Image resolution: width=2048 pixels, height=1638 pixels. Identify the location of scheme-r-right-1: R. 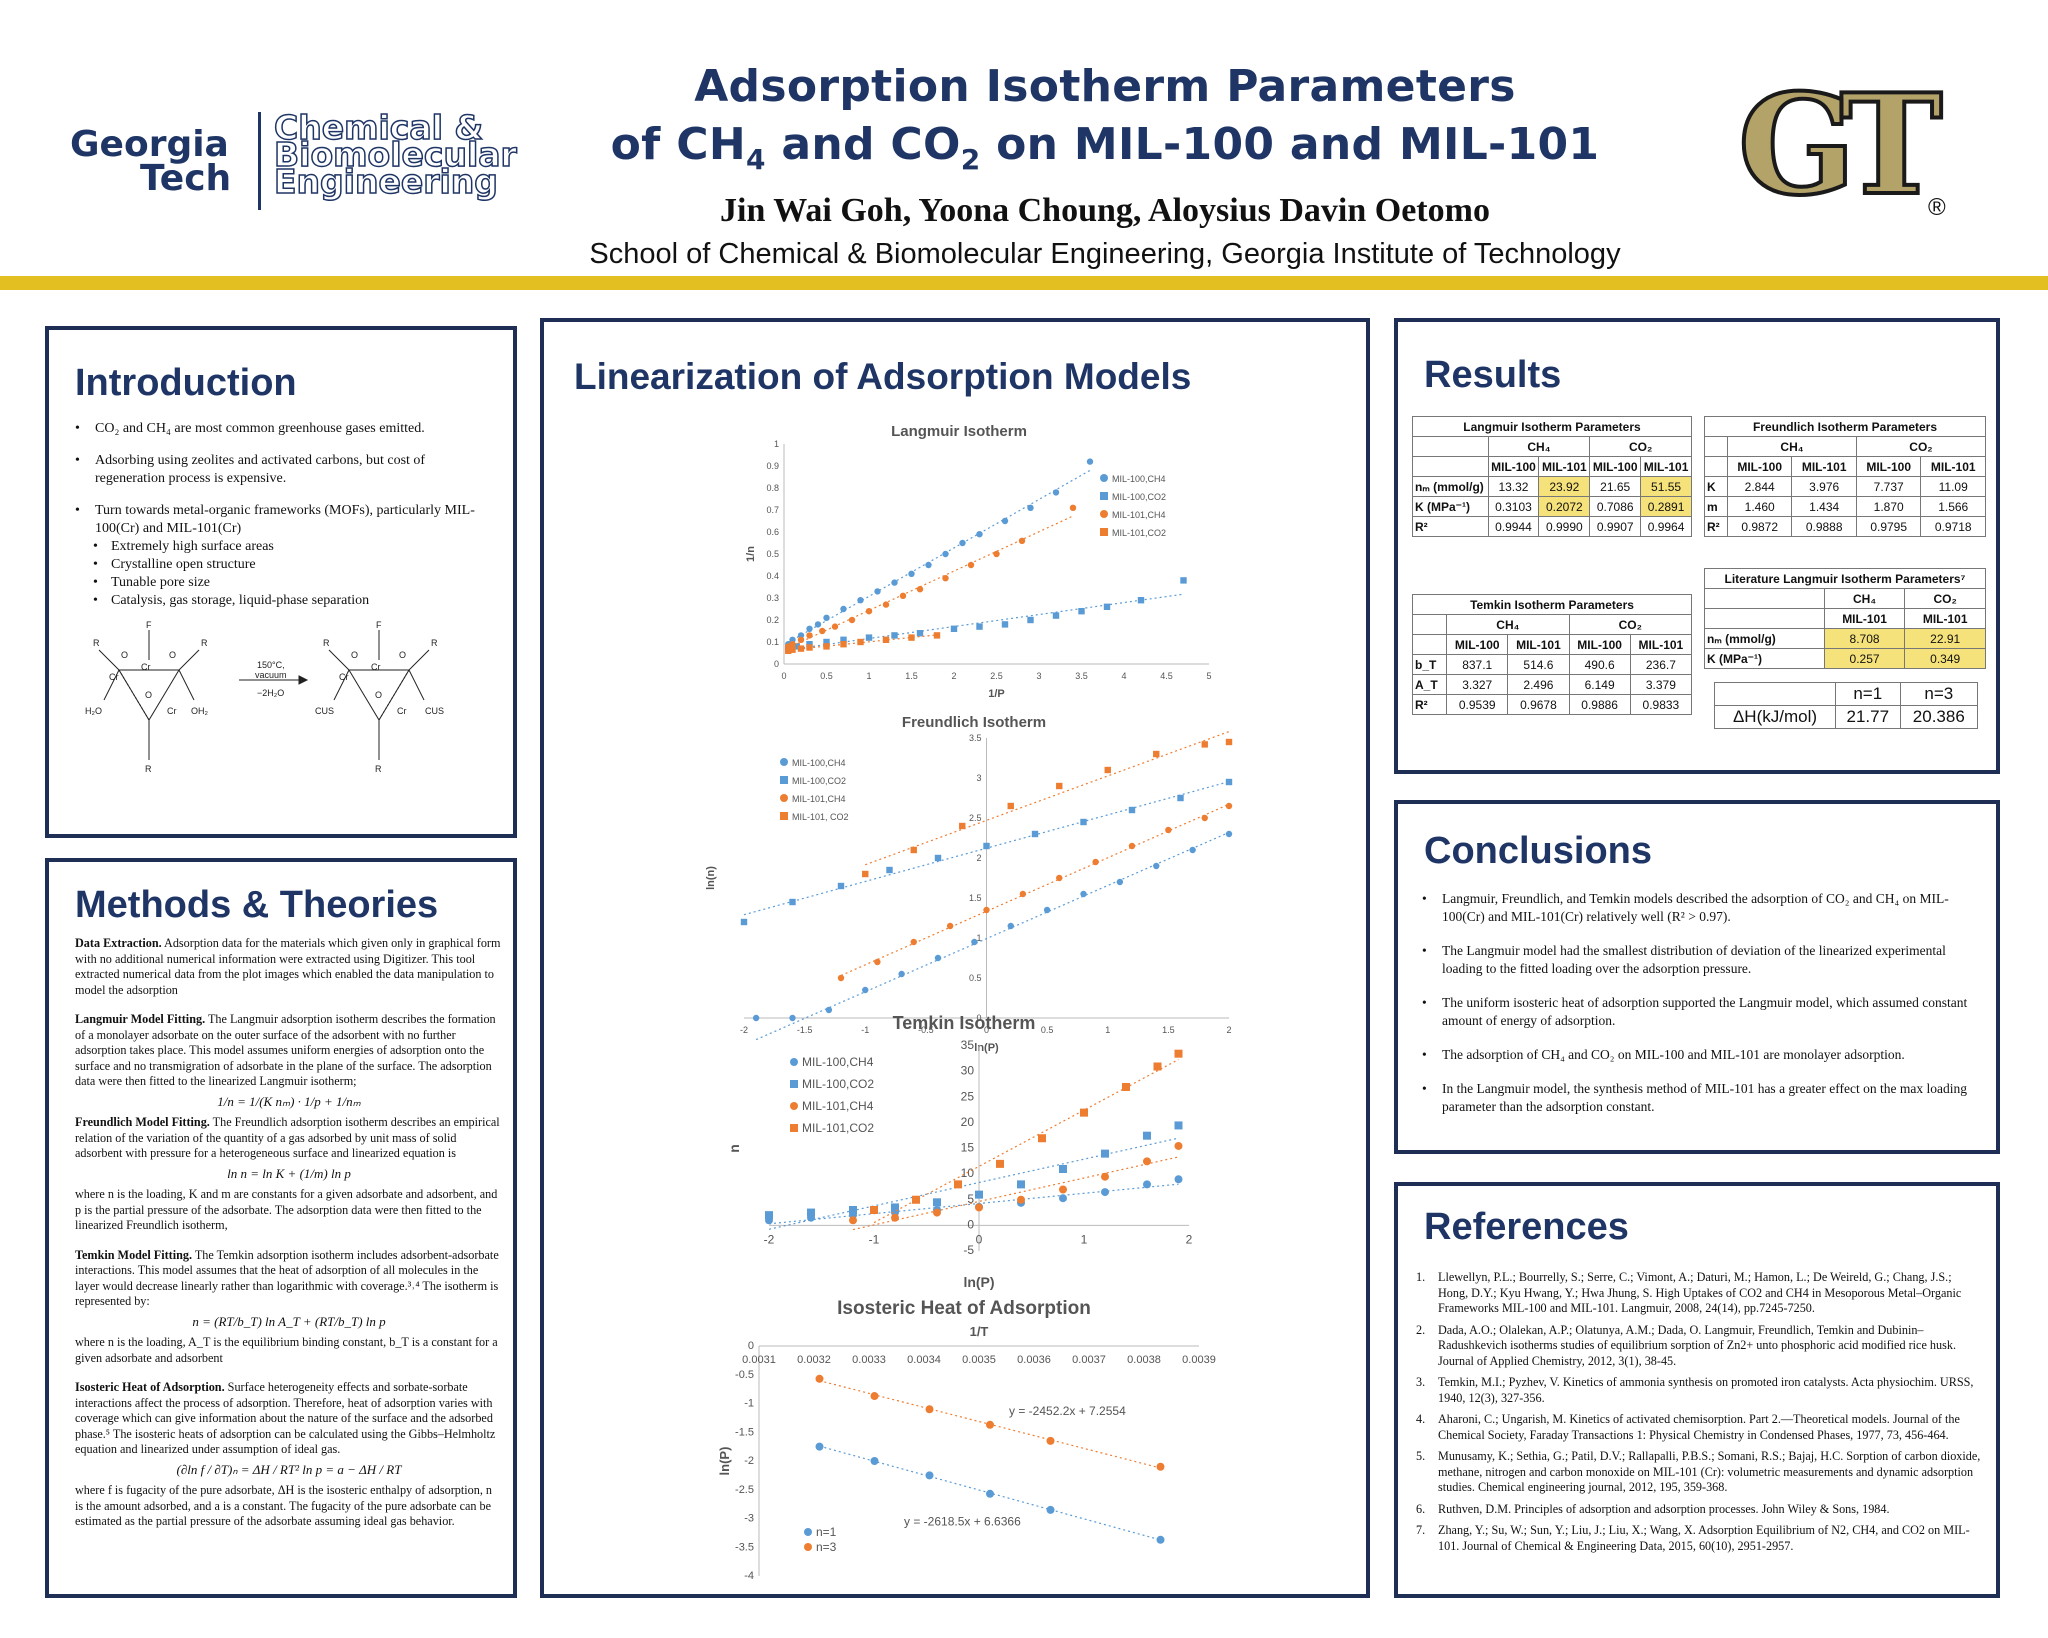
(326, 643).